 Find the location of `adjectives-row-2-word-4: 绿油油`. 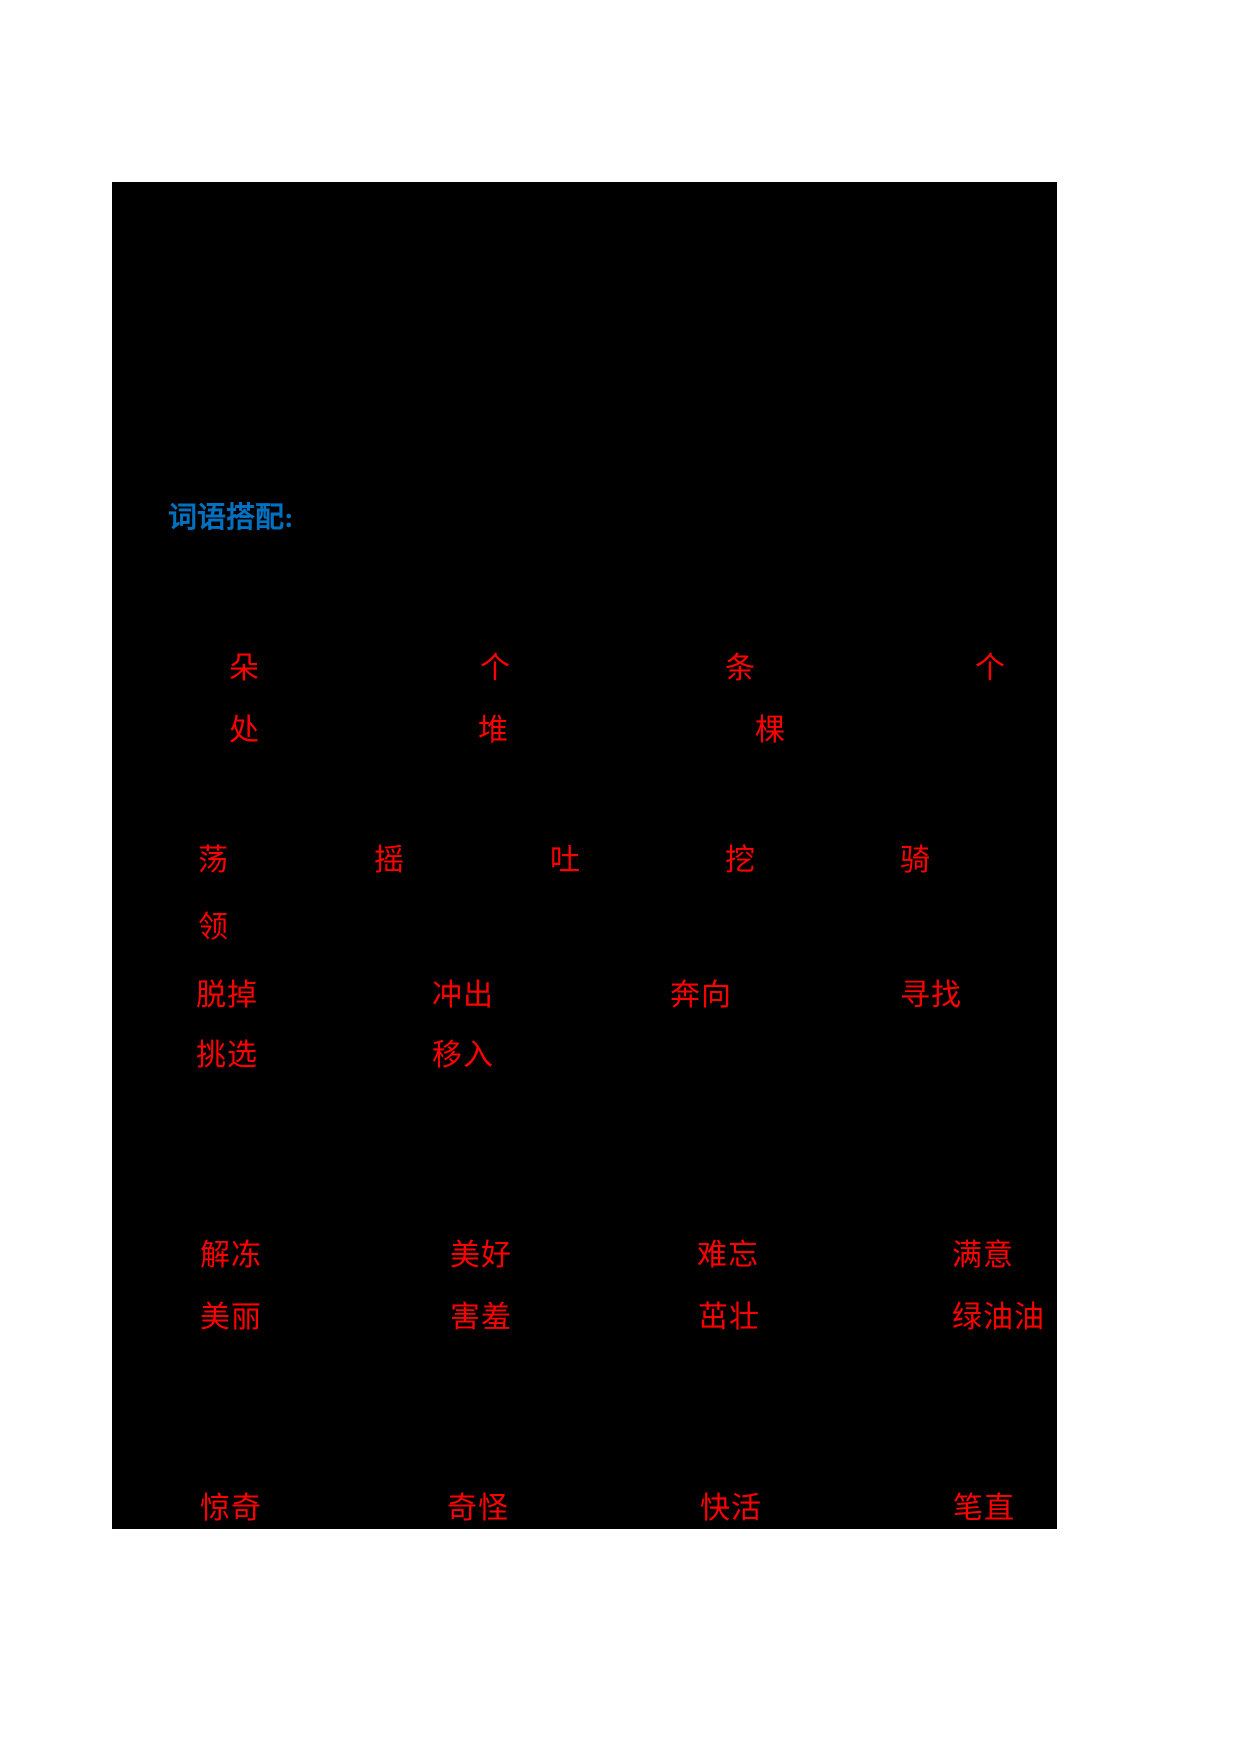

adjectives-row-2-word-4: 绿油油 is located at coordinates (998, 1317).